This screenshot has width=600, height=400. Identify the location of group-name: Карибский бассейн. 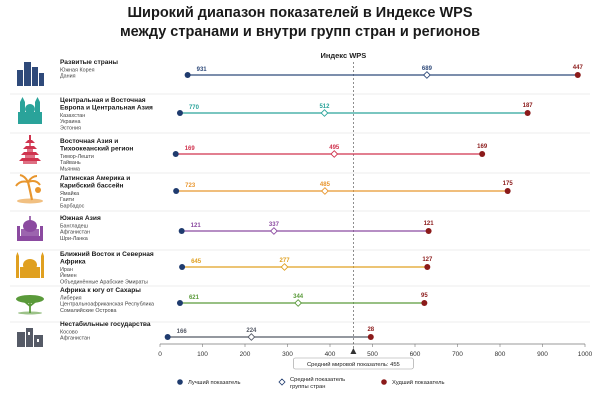
(92, 186).